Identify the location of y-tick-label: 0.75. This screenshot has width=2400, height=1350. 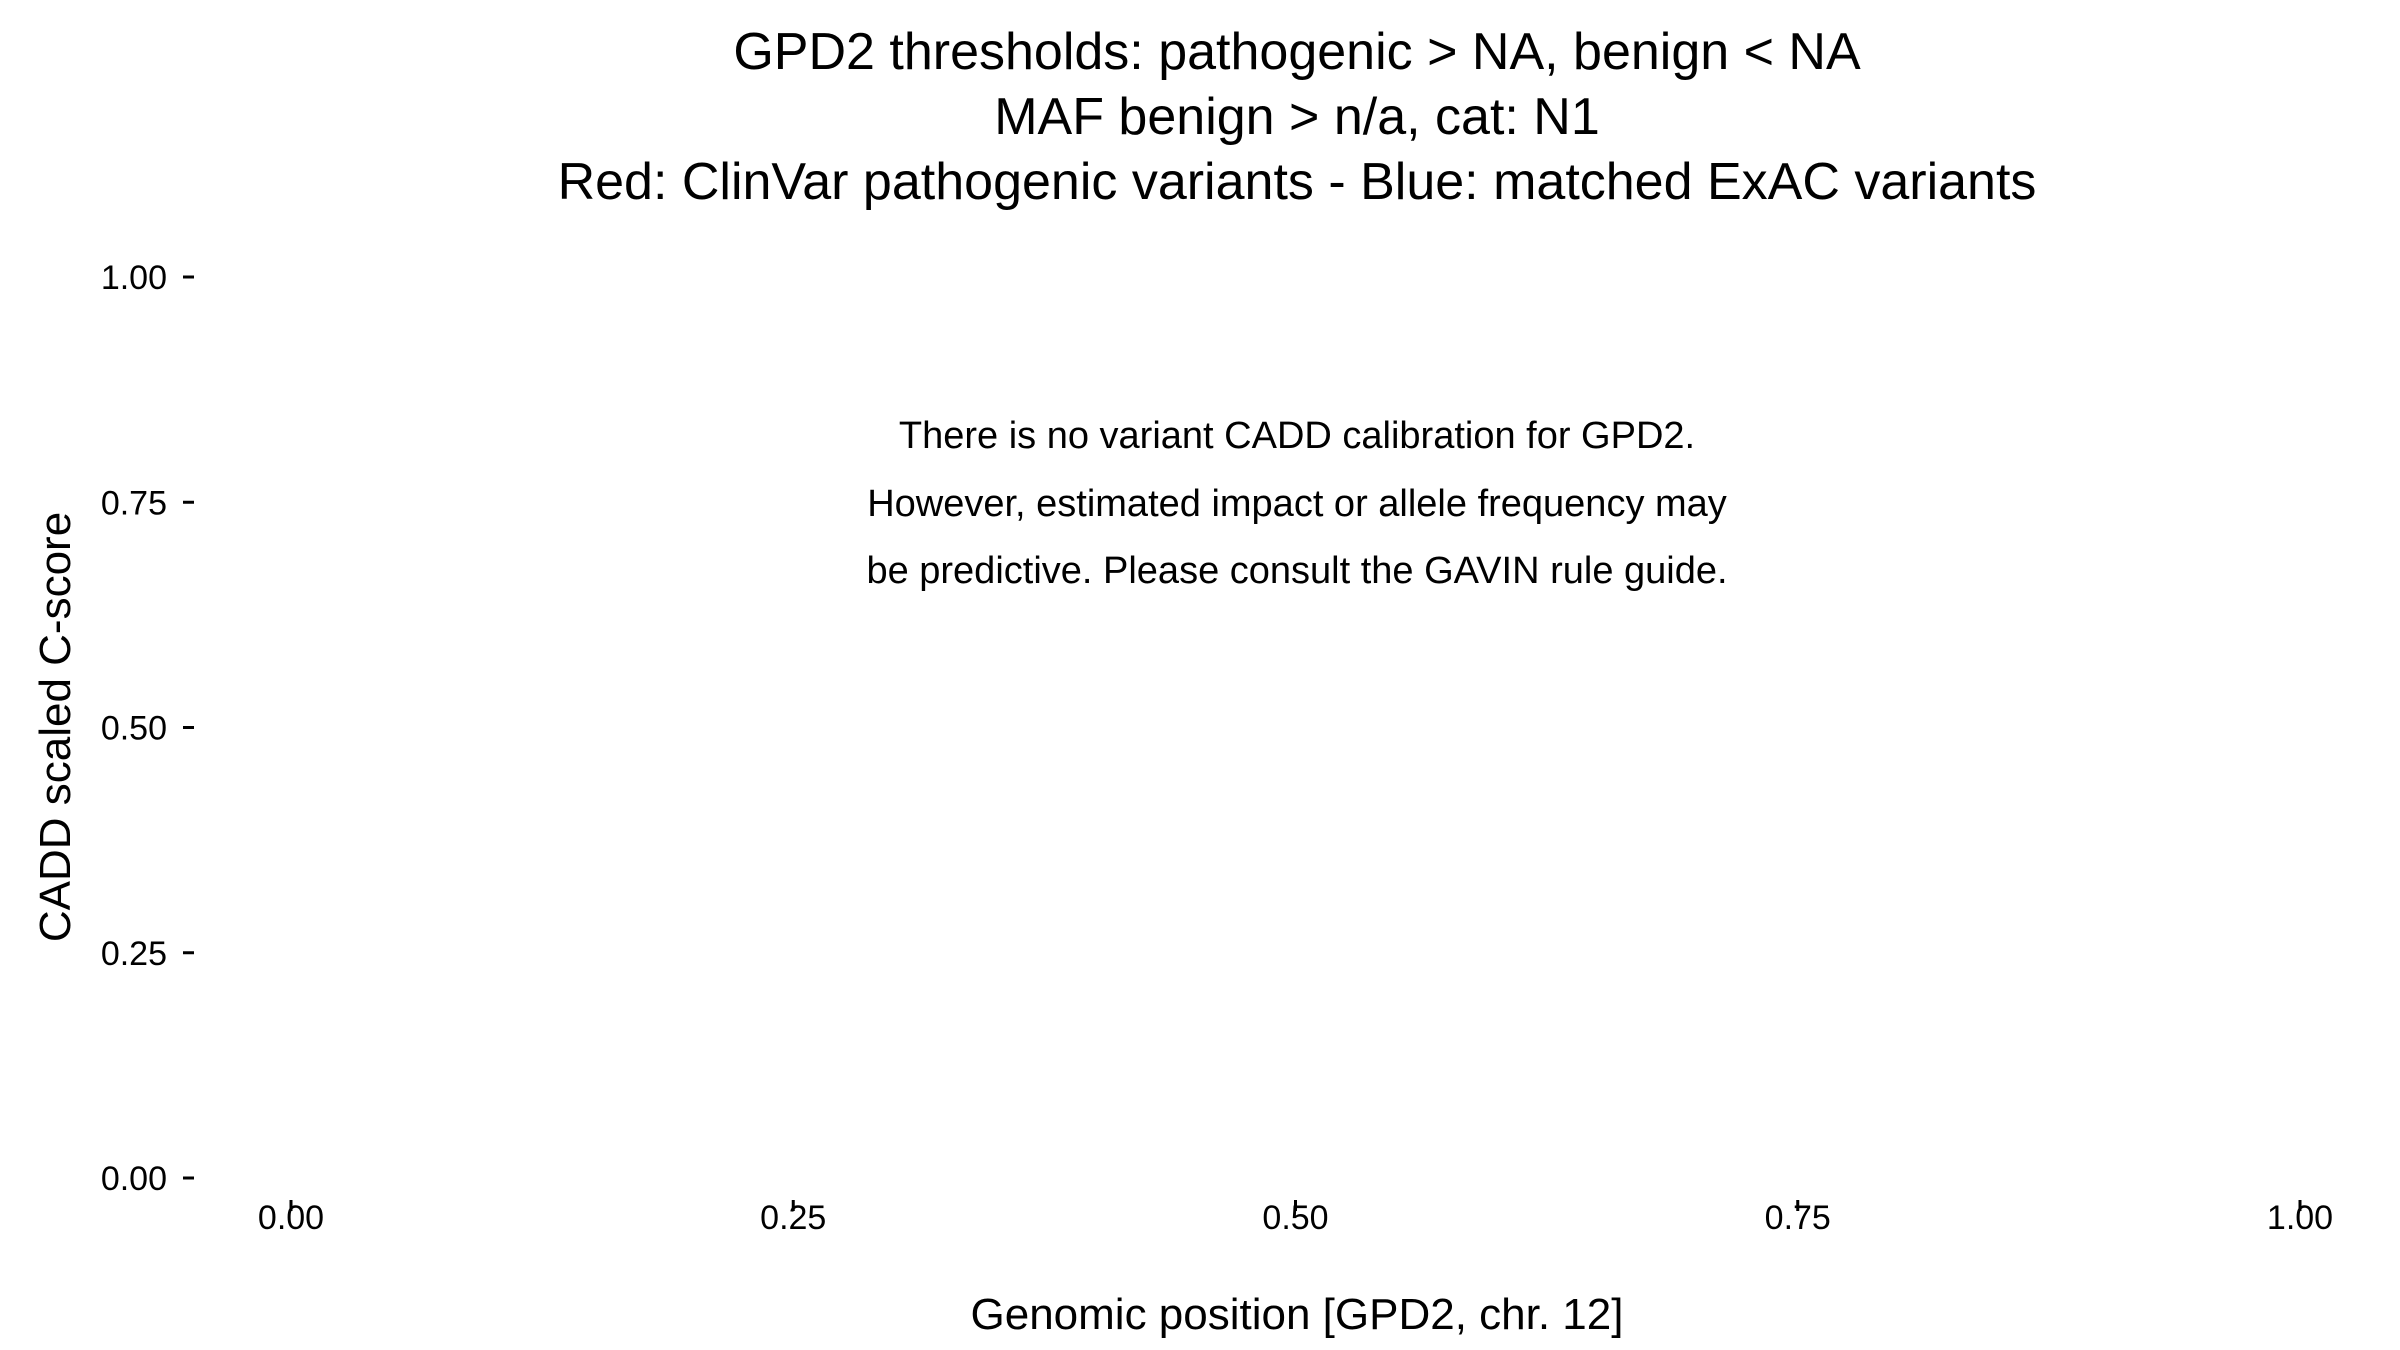
(134, 503).